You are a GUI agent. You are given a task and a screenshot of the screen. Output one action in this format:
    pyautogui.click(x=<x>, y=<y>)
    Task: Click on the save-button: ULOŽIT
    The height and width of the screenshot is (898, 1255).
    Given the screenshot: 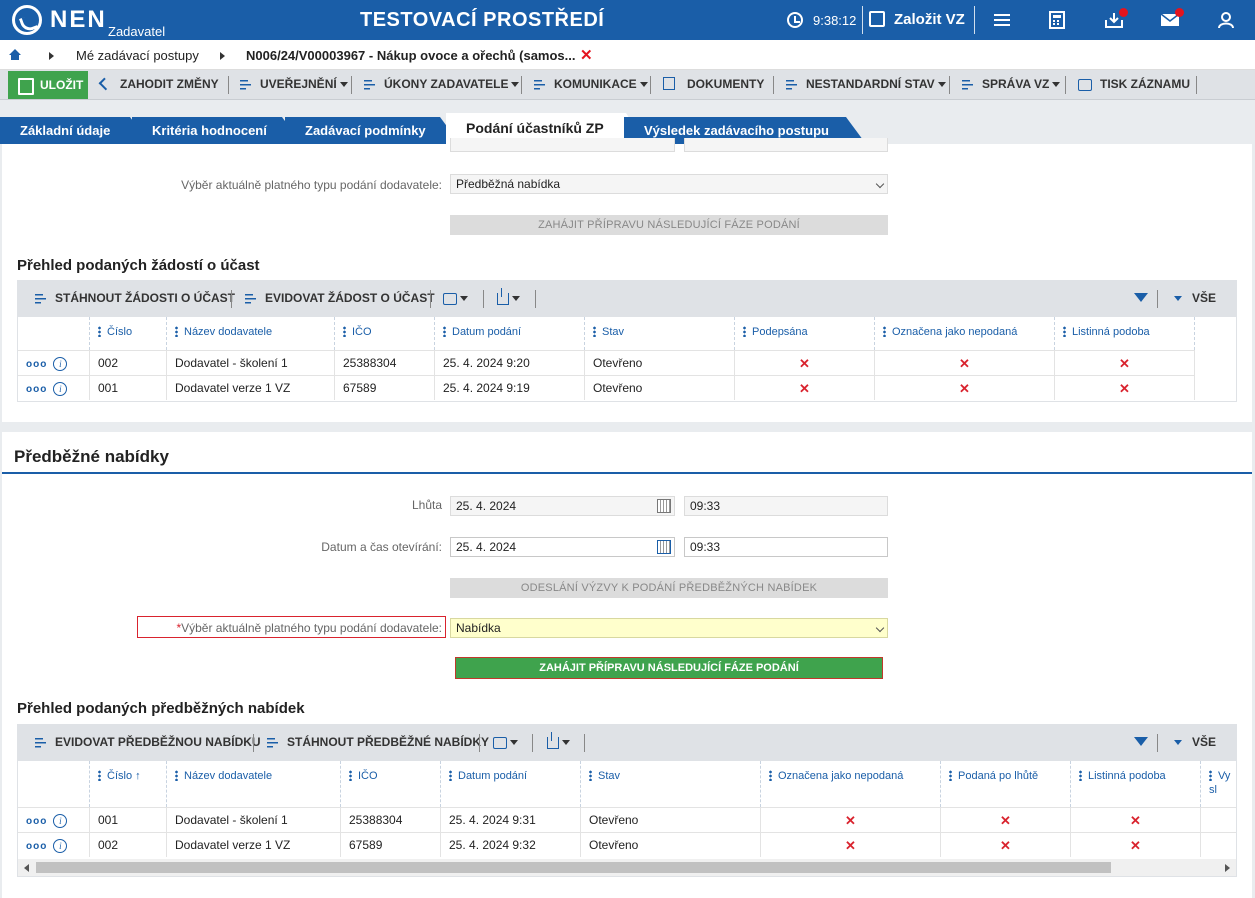 What is the action you would take?
    pyautogui.click(x=48, y=85)
    